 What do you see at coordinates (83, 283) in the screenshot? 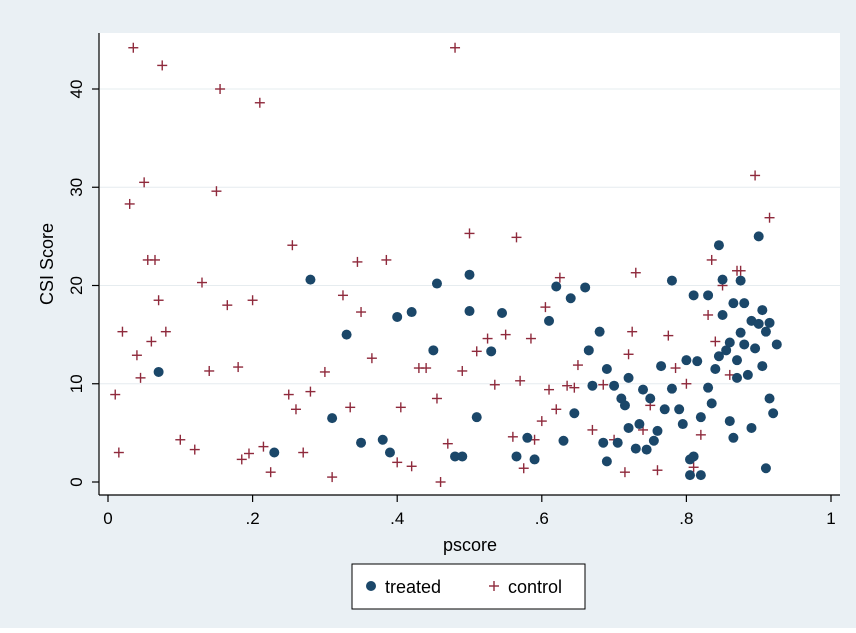
I see `y-axis-ticks: 0 10 20 30 40` at bounding box center [83, 283].